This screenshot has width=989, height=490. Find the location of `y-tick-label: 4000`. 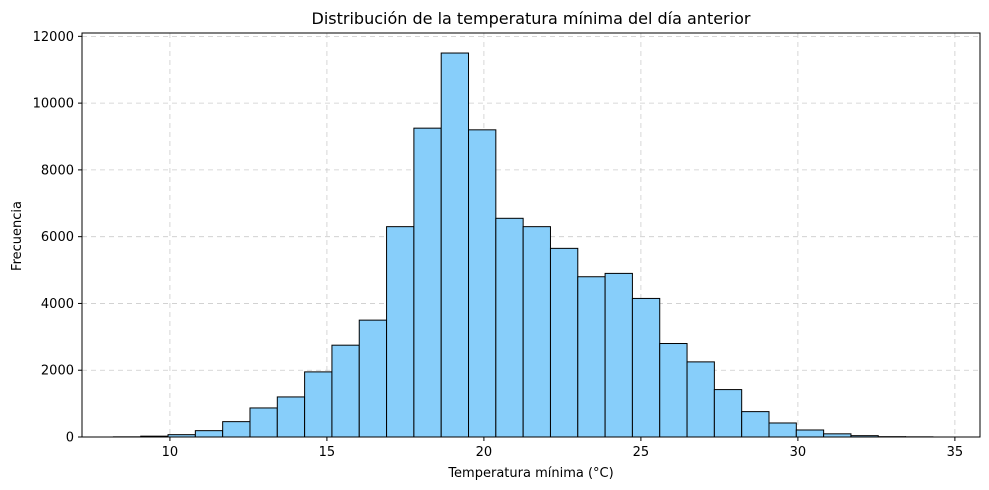

y-tick-label: 4000 is located at coordinates (57, 304).